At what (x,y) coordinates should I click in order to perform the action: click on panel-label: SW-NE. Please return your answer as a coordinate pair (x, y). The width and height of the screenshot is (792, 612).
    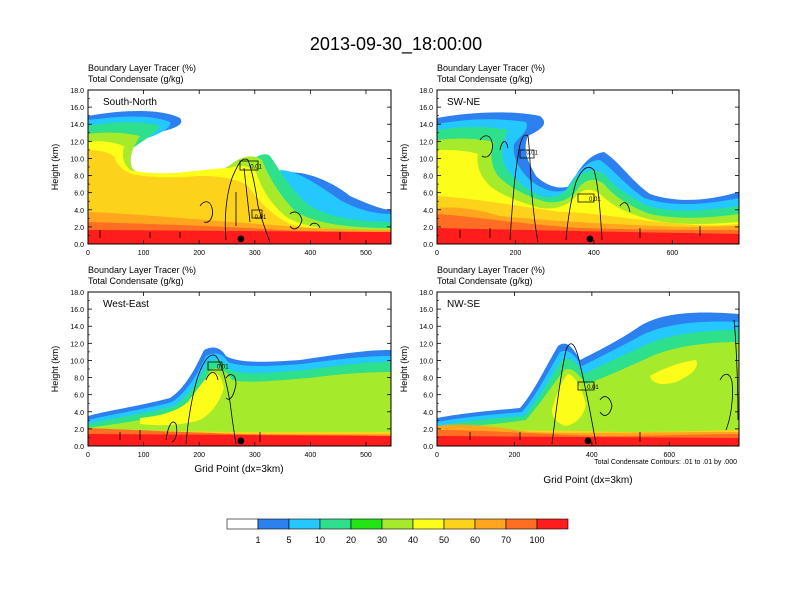
    Looking at the image, I should click on (463, 102).